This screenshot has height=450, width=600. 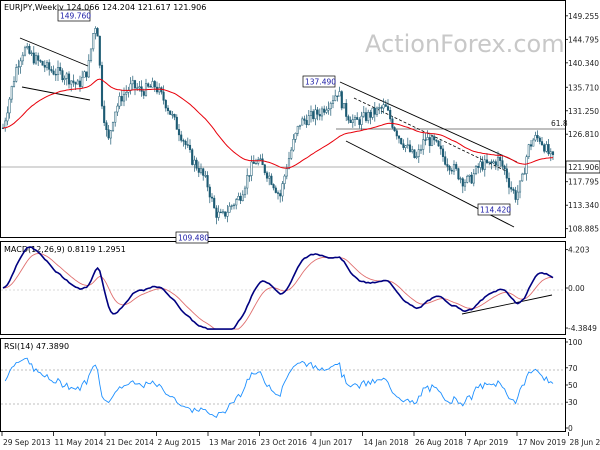 What do you see at coordinates (320, 82) in the screenshot?
I see `annotation-label: 137.490` at bounding box center [320, 82].